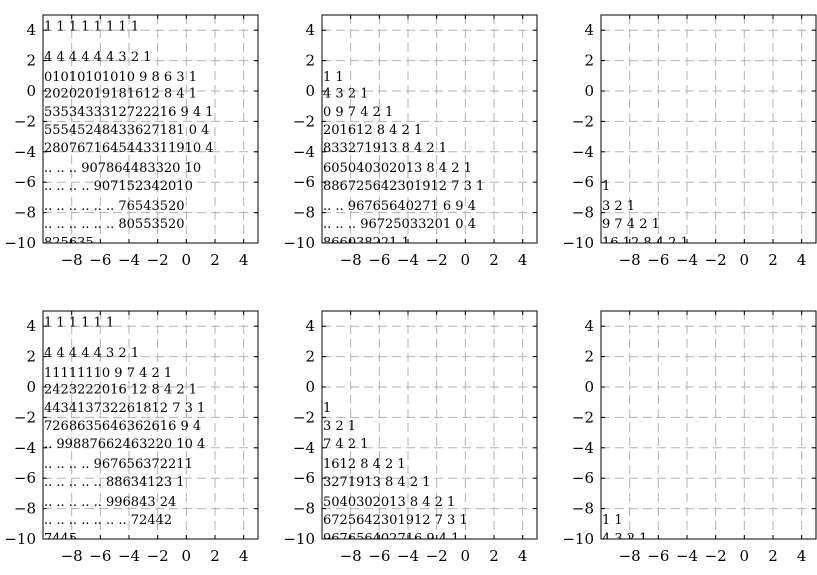 This screenshot has width=817, height=575. What do you see at coordinates (60, 538) in the screenshot?
I see `cell-row-label: 7445` at bounding box center [60, 538].